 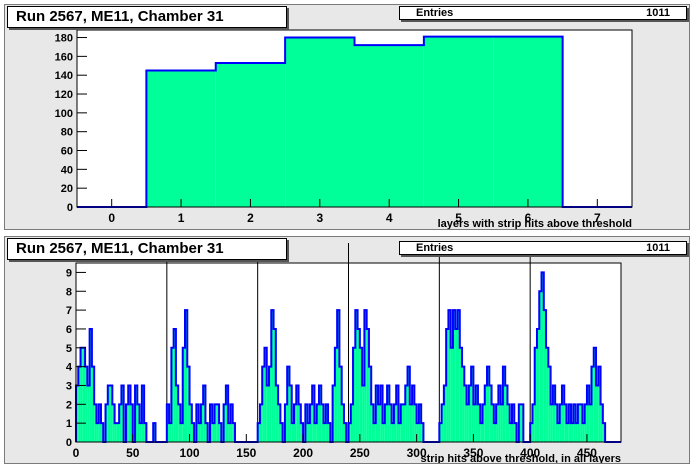 I want to click on y-tick-label: 40, so click(x=67, y=170).